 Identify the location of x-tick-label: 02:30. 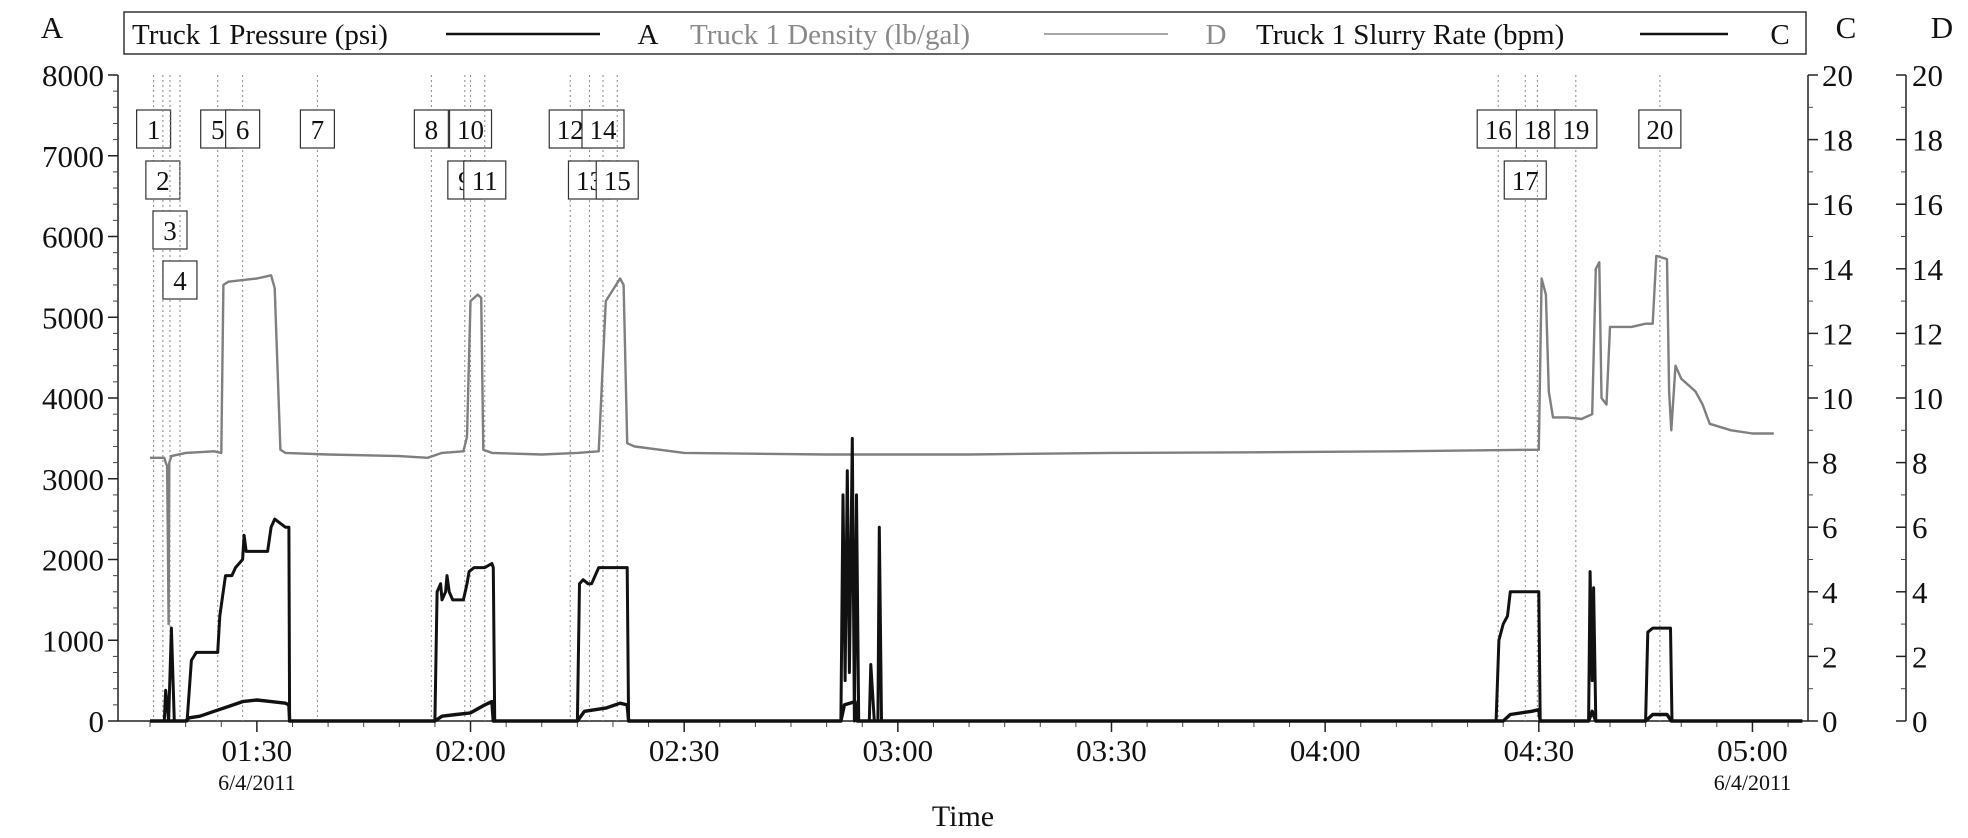
(684, 750).